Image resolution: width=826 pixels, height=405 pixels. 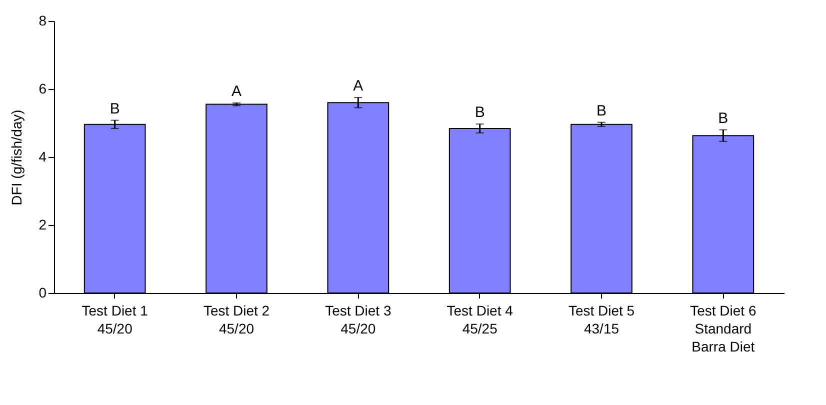 What do you see at coordinates (42, 20) in the screenshot?
I see `y-tick-label: 8` at bounding box center [42, 20].